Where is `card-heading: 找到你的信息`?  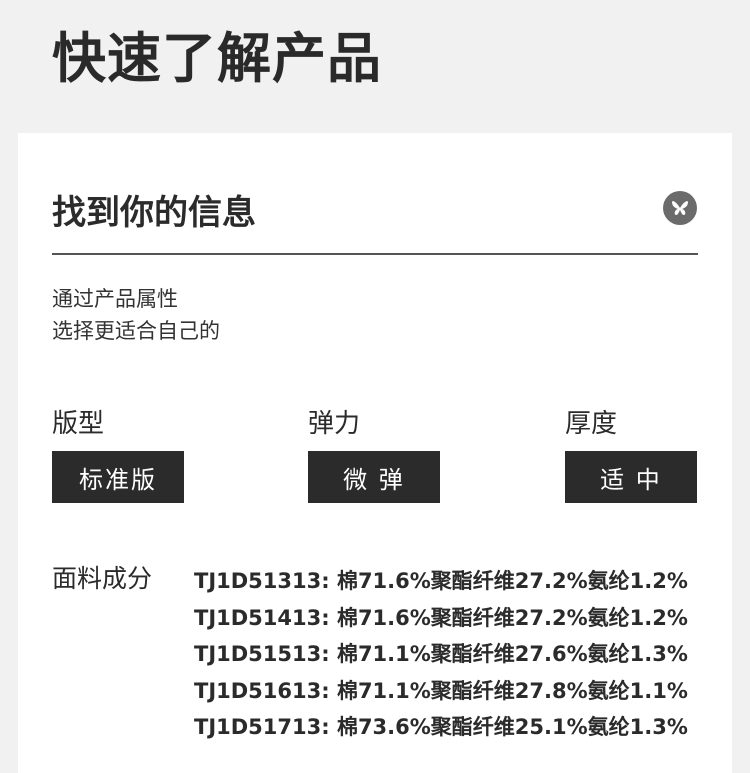 card-heading: 找到你的信息 is located at coordinates (154, 213).